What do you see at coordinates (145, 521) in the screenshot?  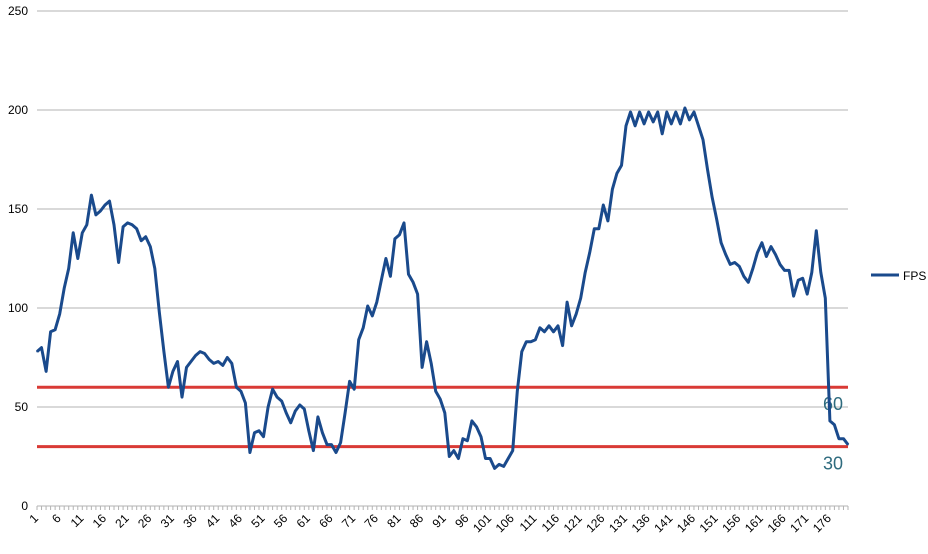 I see `x-tick-label: 26` at bounding box center [145, 521].